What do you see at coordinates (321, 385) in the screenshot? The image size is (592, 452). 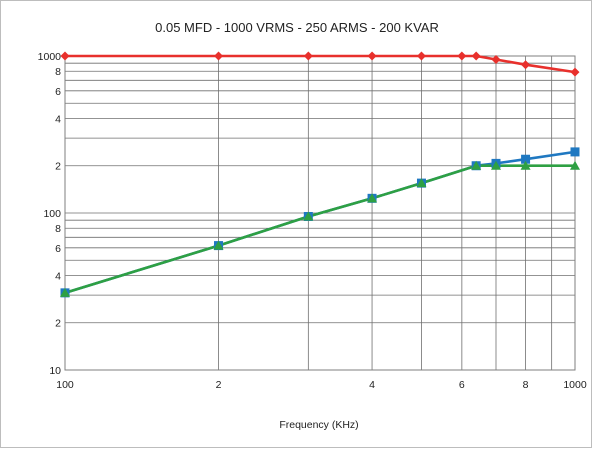 I see `x-axis-ticks: 100 2 4 6 8 1000` at bounding box center [321, 385].